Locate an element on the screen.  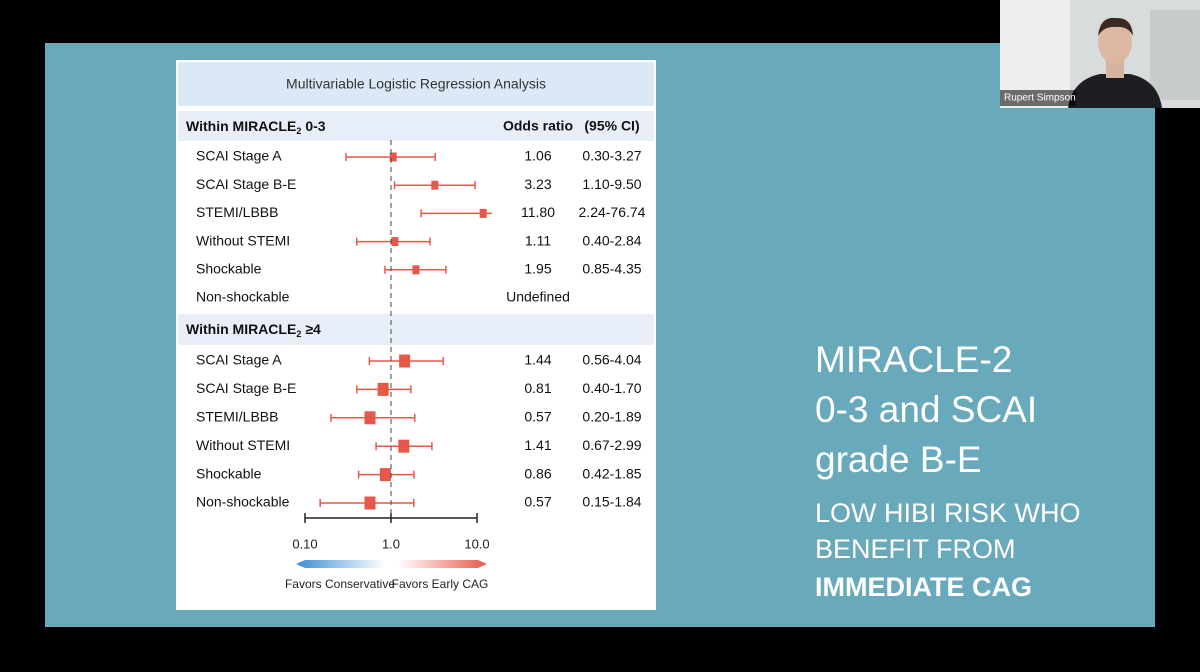
group-heading: Within MIRACLE2 ≥4 is located at coordinates (253, 330).